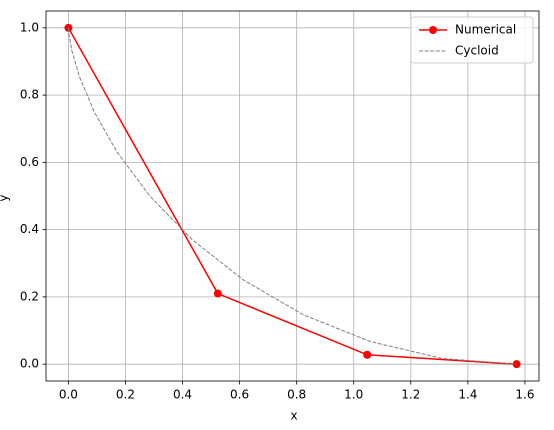 Image resolution: width=554 pixels, height=430 pixels. I want to click on x-tick-label: 1.0, so click(353, 395).